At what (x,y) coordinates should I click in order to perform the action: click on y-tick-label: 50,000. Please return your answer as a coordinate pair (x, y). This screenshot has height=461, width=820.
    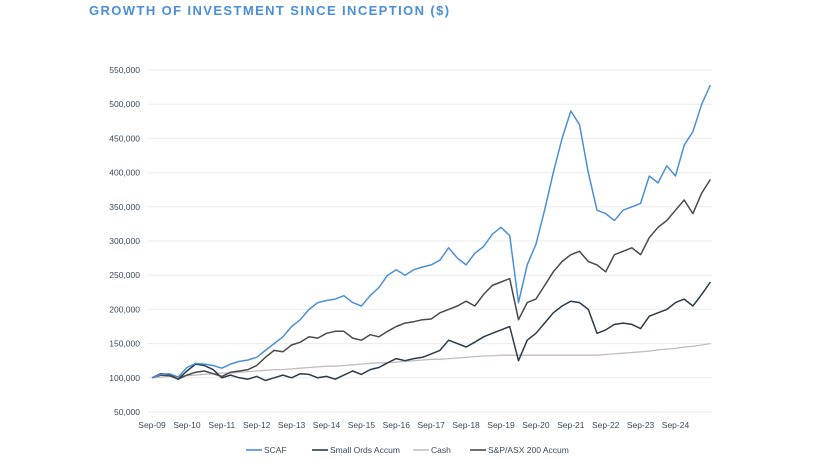
    Looking at the image, I should click on (127, 412).